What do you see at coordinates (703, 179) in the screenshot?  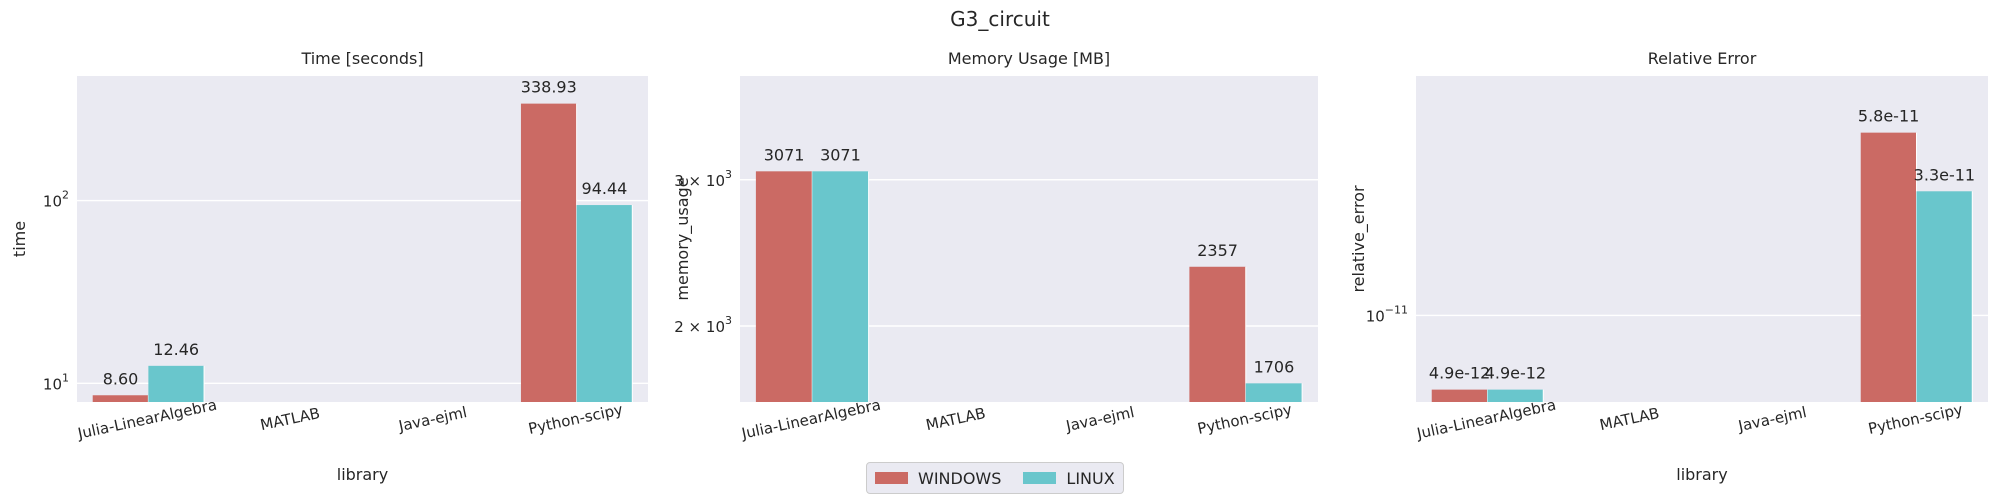 I see `y-tick-label: 3 × 10³` at bounding box center [703, 179].